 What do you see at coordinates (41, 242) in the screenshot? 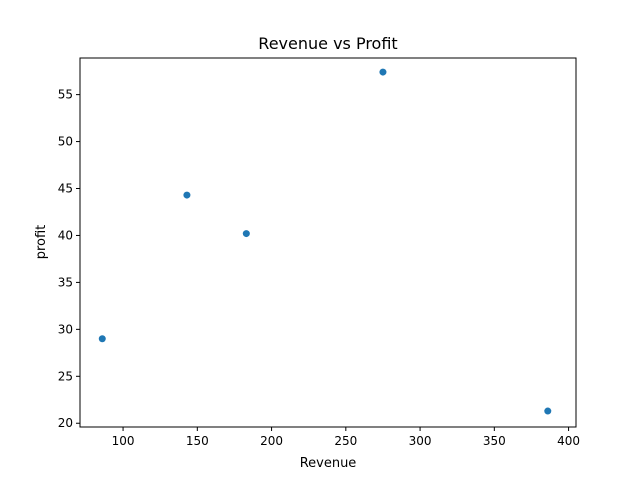
I see `y-axis-label: profit` at bounding box center [41, 242].